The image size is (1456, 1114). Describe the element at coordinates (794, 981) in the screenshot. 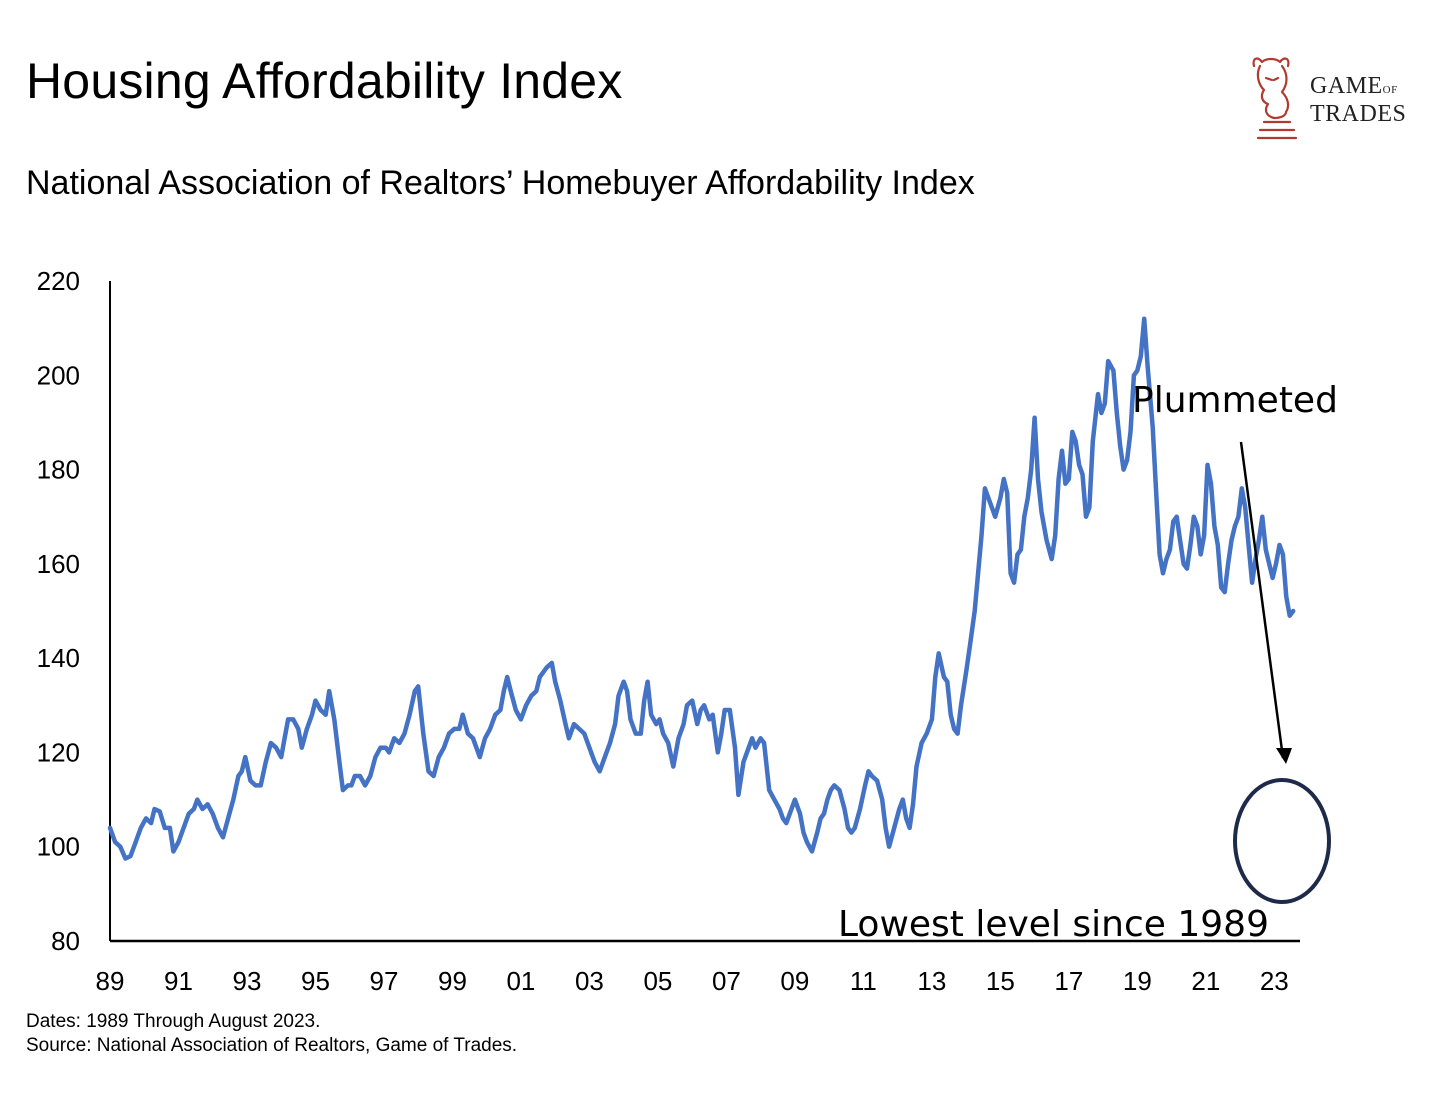

I see `x-tick-label: 09` at that location.